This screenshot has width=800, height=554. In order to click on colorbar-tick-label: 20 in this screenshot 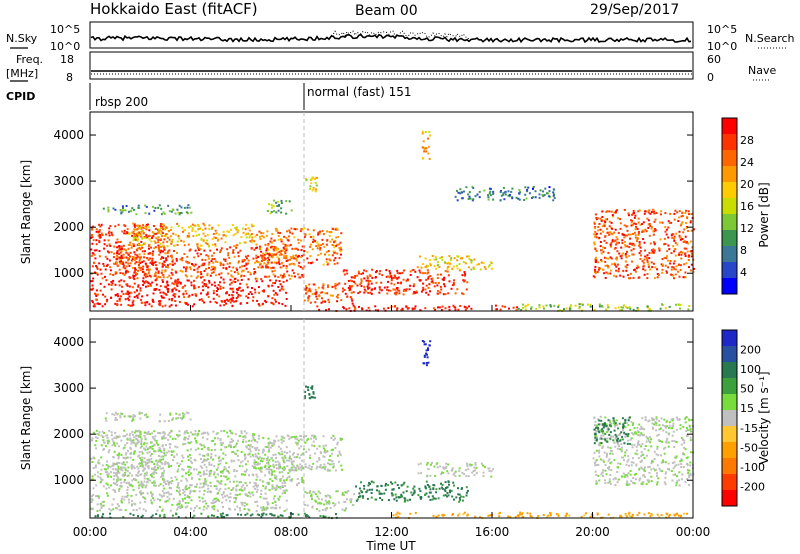, I will do `click(747, 184)`.